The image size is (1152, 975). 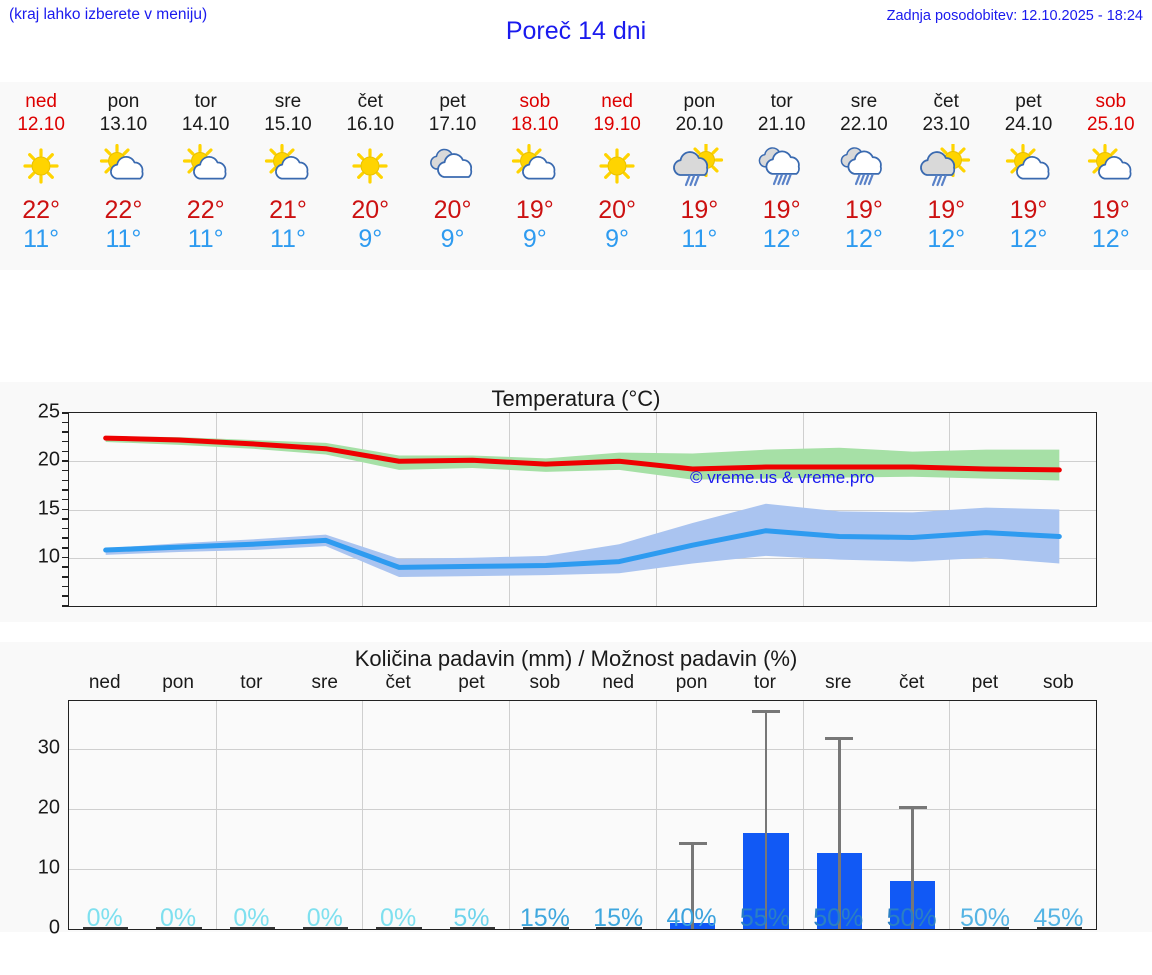 What do you see at coordinates (123, 210) in the screenshot?
I see `temperature-max-label: 22°` at bounding box center [123, 210].